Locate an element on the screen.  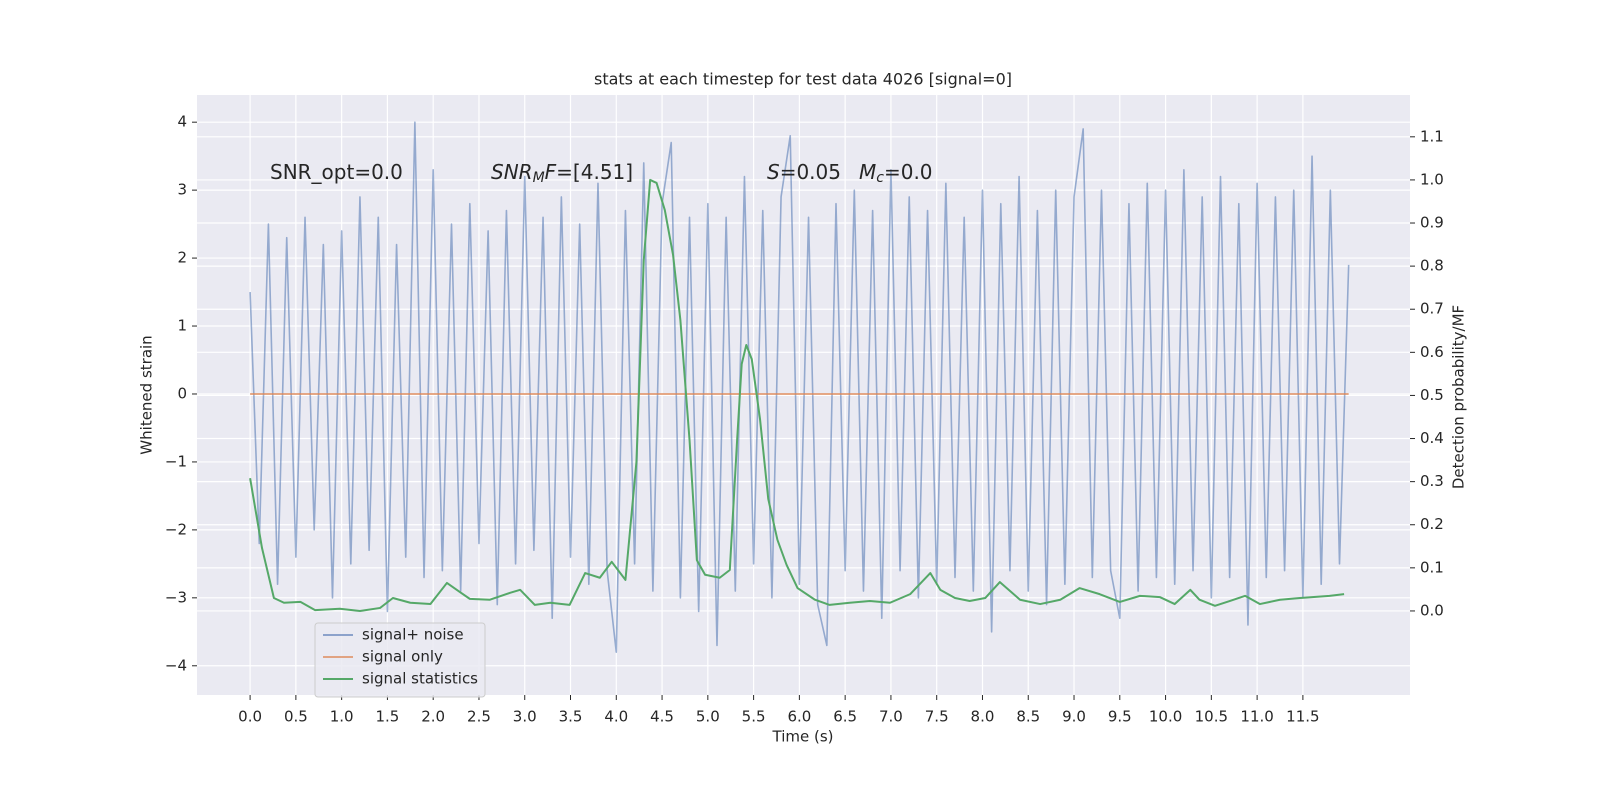
annotation: Mc=0.0 is located at coordinates (896, 173).